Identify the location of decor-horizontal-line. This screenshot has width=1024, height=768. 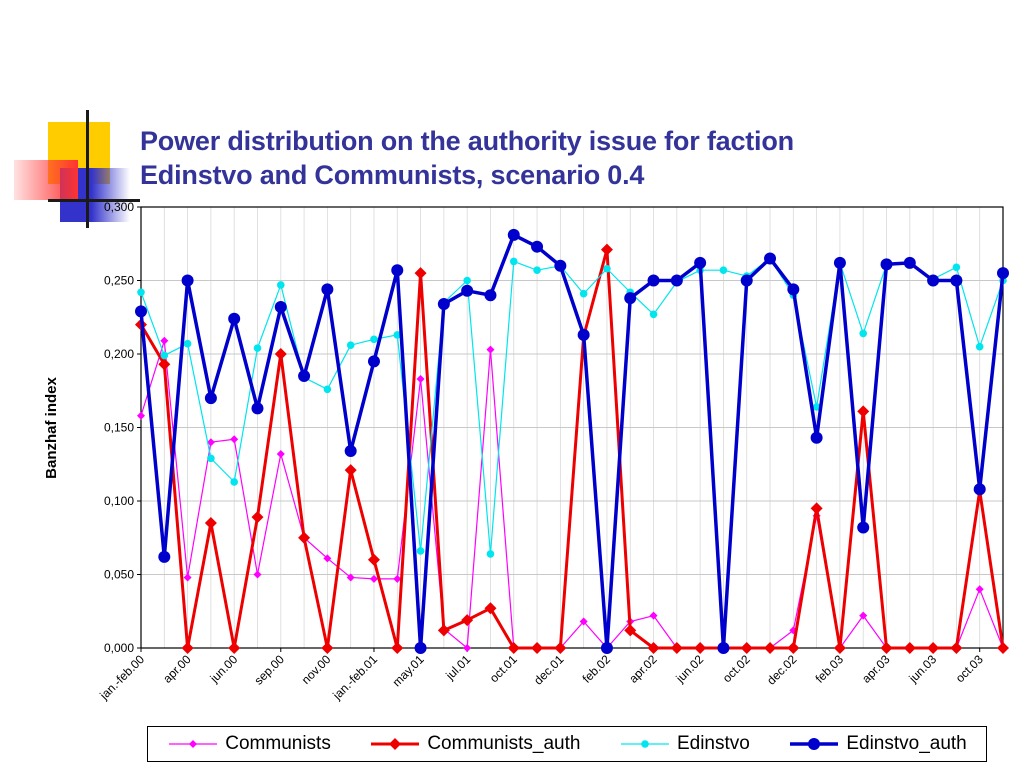
(94, 200).